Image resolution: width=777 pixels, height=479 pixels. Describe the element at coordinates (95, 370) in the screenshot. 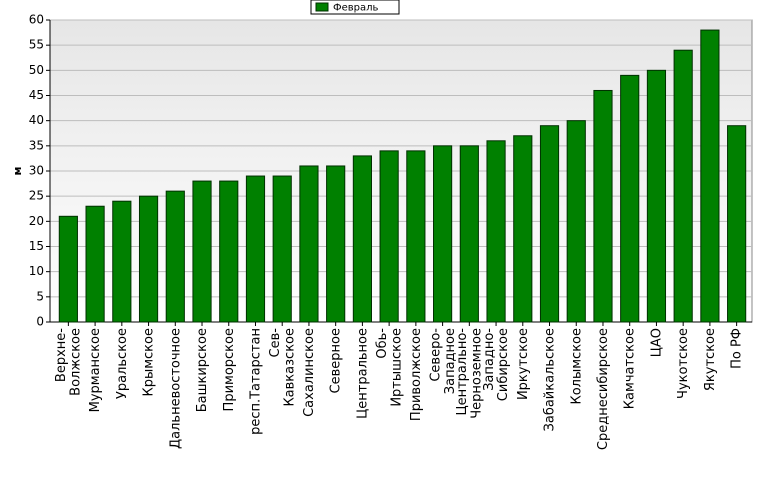

I see `x-tick-label: Мурманское` at that location.